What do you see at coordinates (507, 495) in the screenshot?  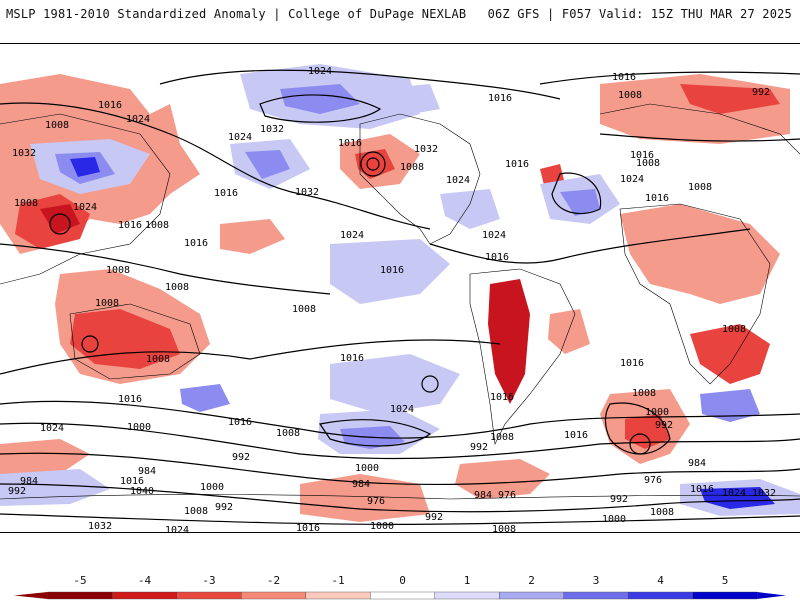 I see `isobar-label: 976` at bounding box center [507, 495].